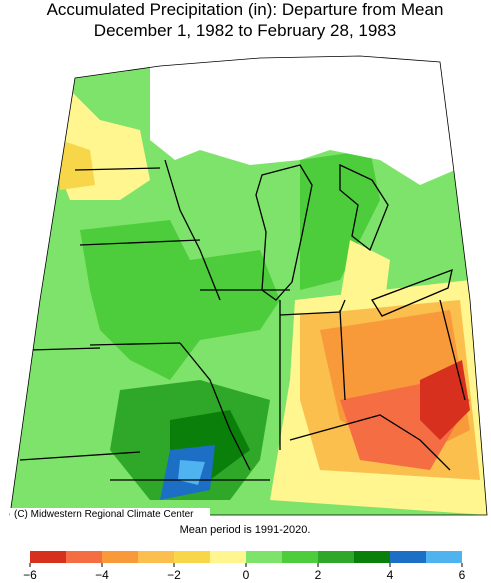 The height and width of the screenshot is (583, 491). What do you see at coordinates (302, 120) in the screenshot?
I see `canada-and-lakes` at bounding box center [302, 120].